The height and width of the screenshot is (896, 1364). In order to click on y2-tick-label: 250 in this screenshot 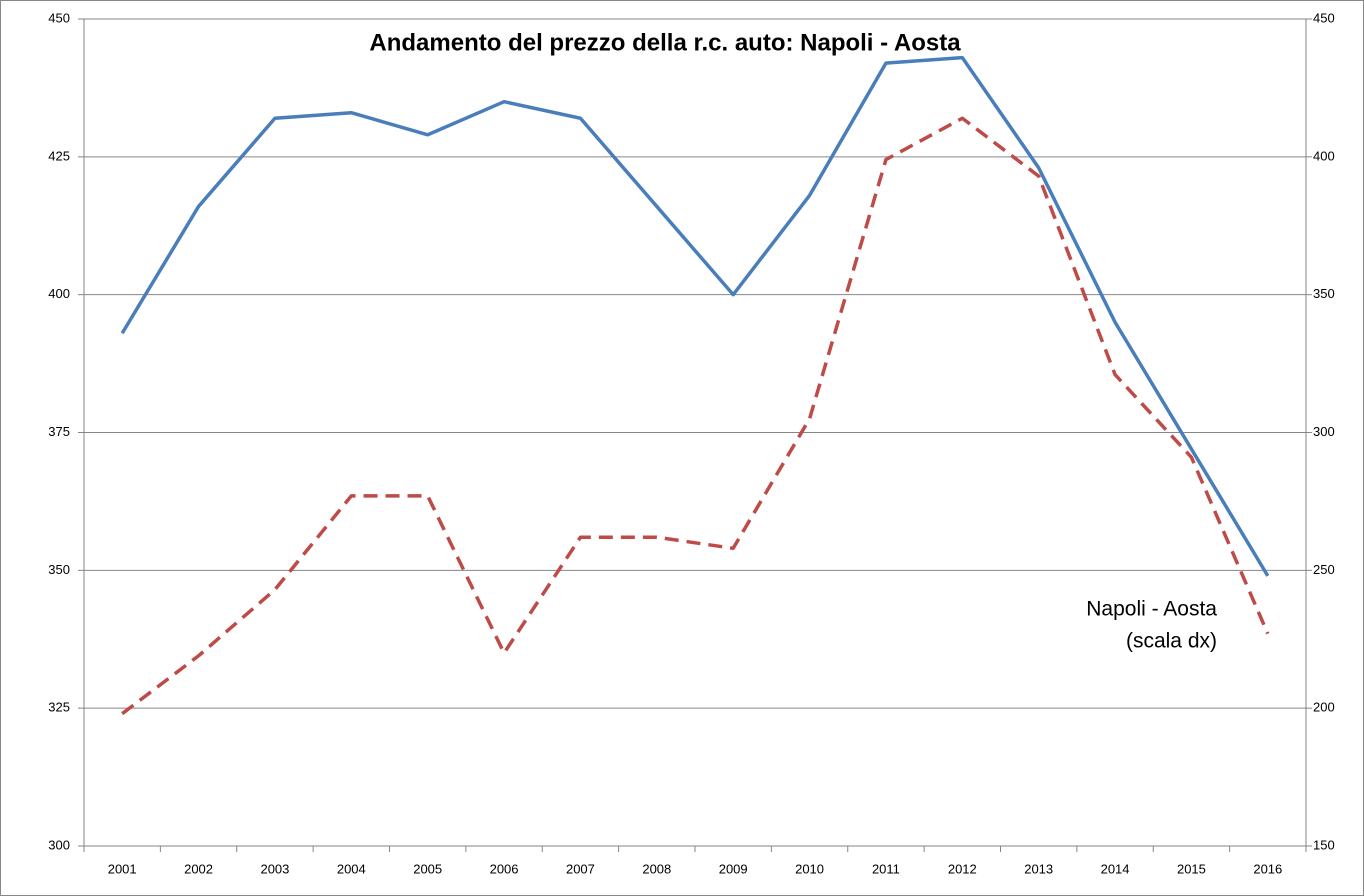, I will do `click(1324, 569)`.